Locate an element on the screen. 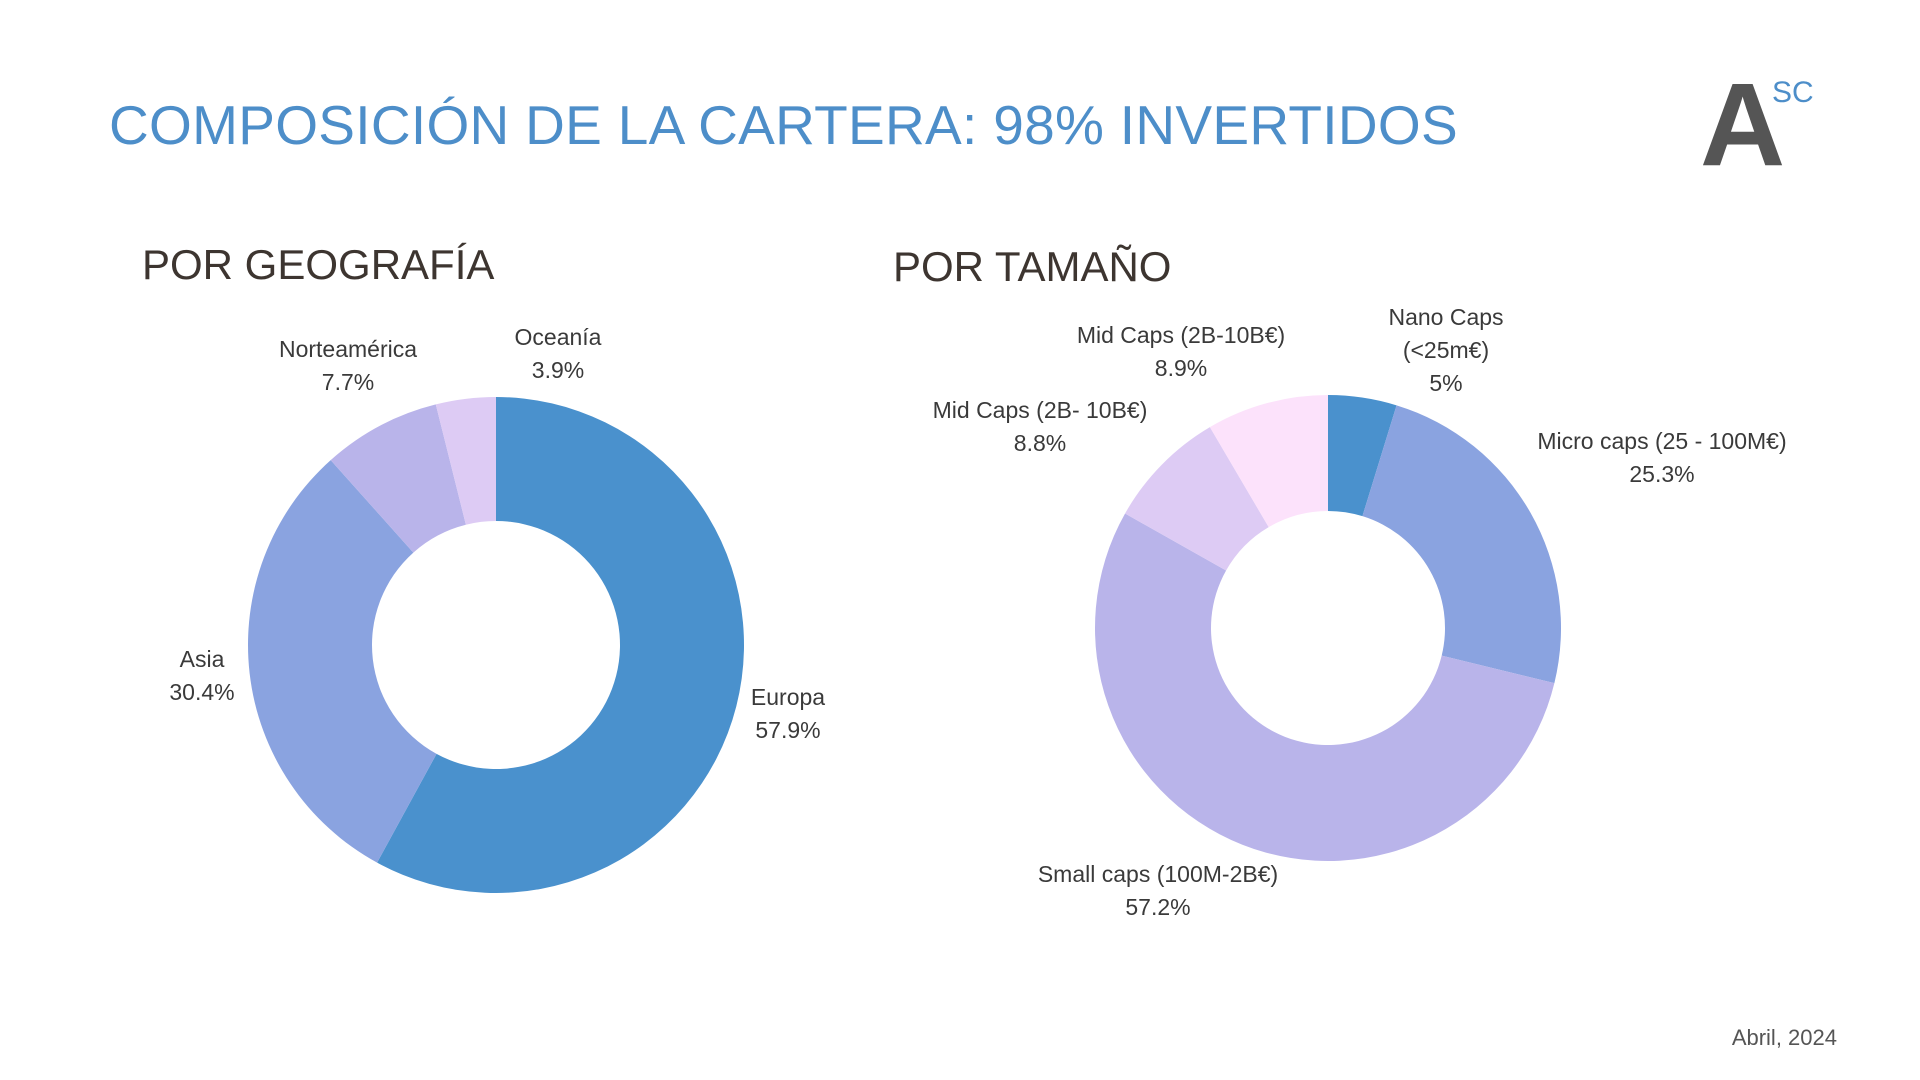  size-data-label-mid-caps-2b-10b: Mid Caps (2B- 10B€) 8.8% is located at coordinates (1040, 426).